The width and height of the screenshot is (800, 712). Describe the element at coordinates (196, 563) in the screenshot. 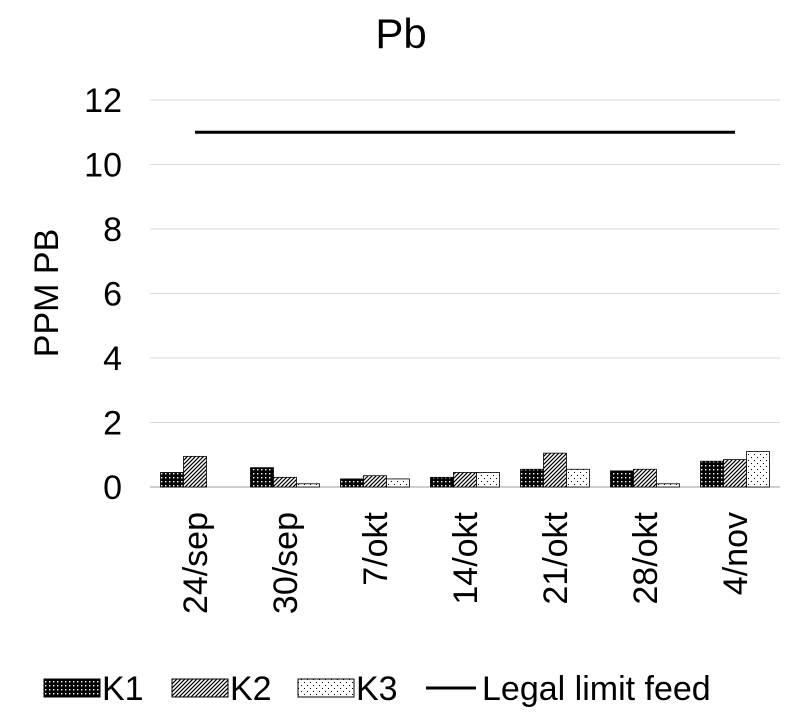

I see `x-tick-label: 24/sep` at that location.